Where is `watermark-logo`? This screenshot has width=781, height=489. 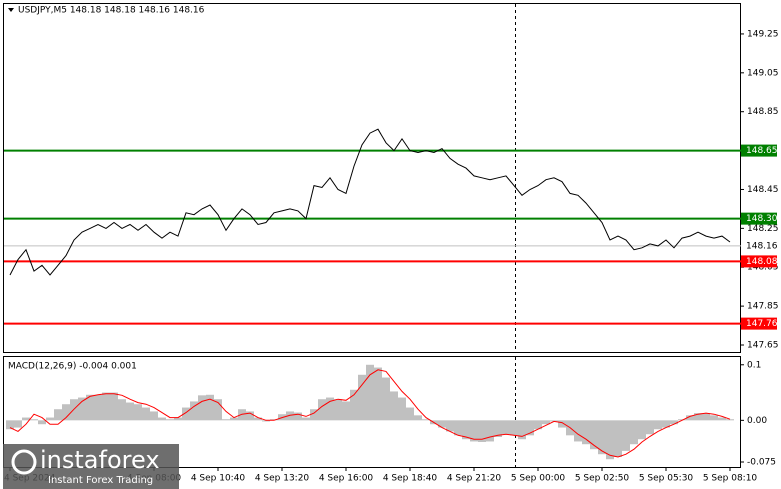 watermark-logo is located at coordinates (24, 462).